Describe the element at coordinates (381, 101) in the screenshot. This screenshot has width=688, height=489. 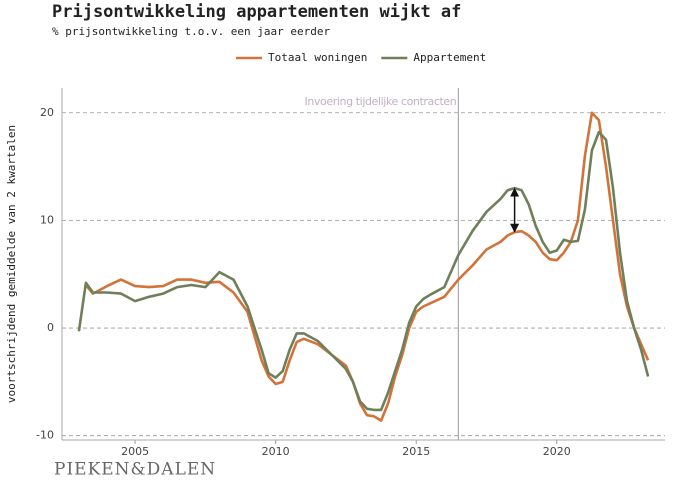
I see `annotation-text: Invoering tijdelijke contracten` at that location.